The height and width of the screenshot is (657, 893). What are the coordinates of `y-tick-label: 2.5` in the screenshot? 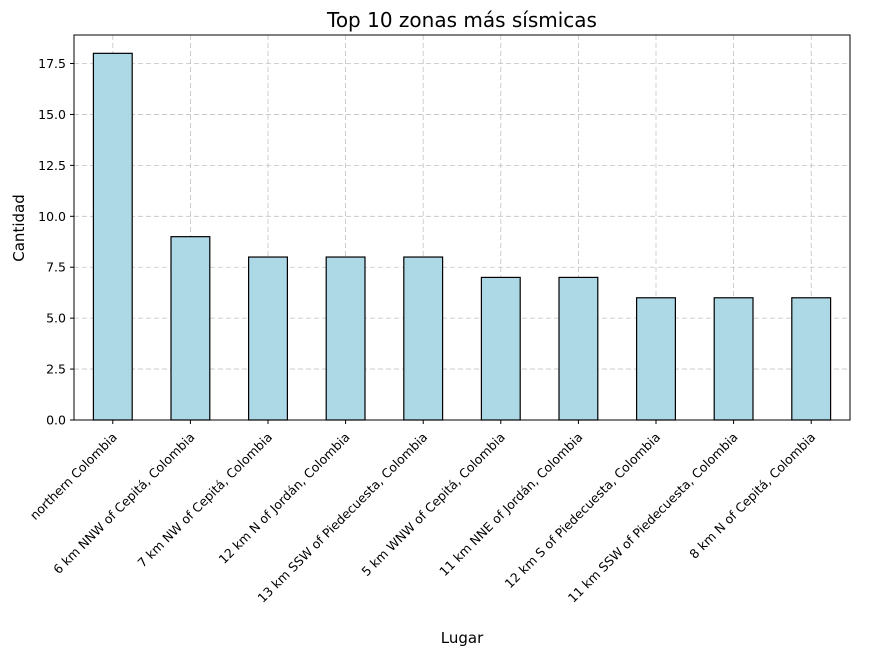 It's located at (56, 369).